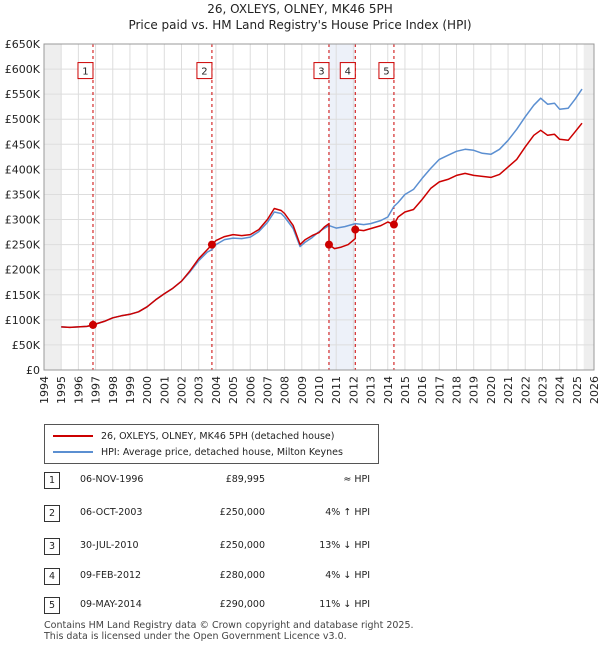 This screenshot has height=650, width=600. I want to click on x-tick-label: 2020, so click(491, 390).